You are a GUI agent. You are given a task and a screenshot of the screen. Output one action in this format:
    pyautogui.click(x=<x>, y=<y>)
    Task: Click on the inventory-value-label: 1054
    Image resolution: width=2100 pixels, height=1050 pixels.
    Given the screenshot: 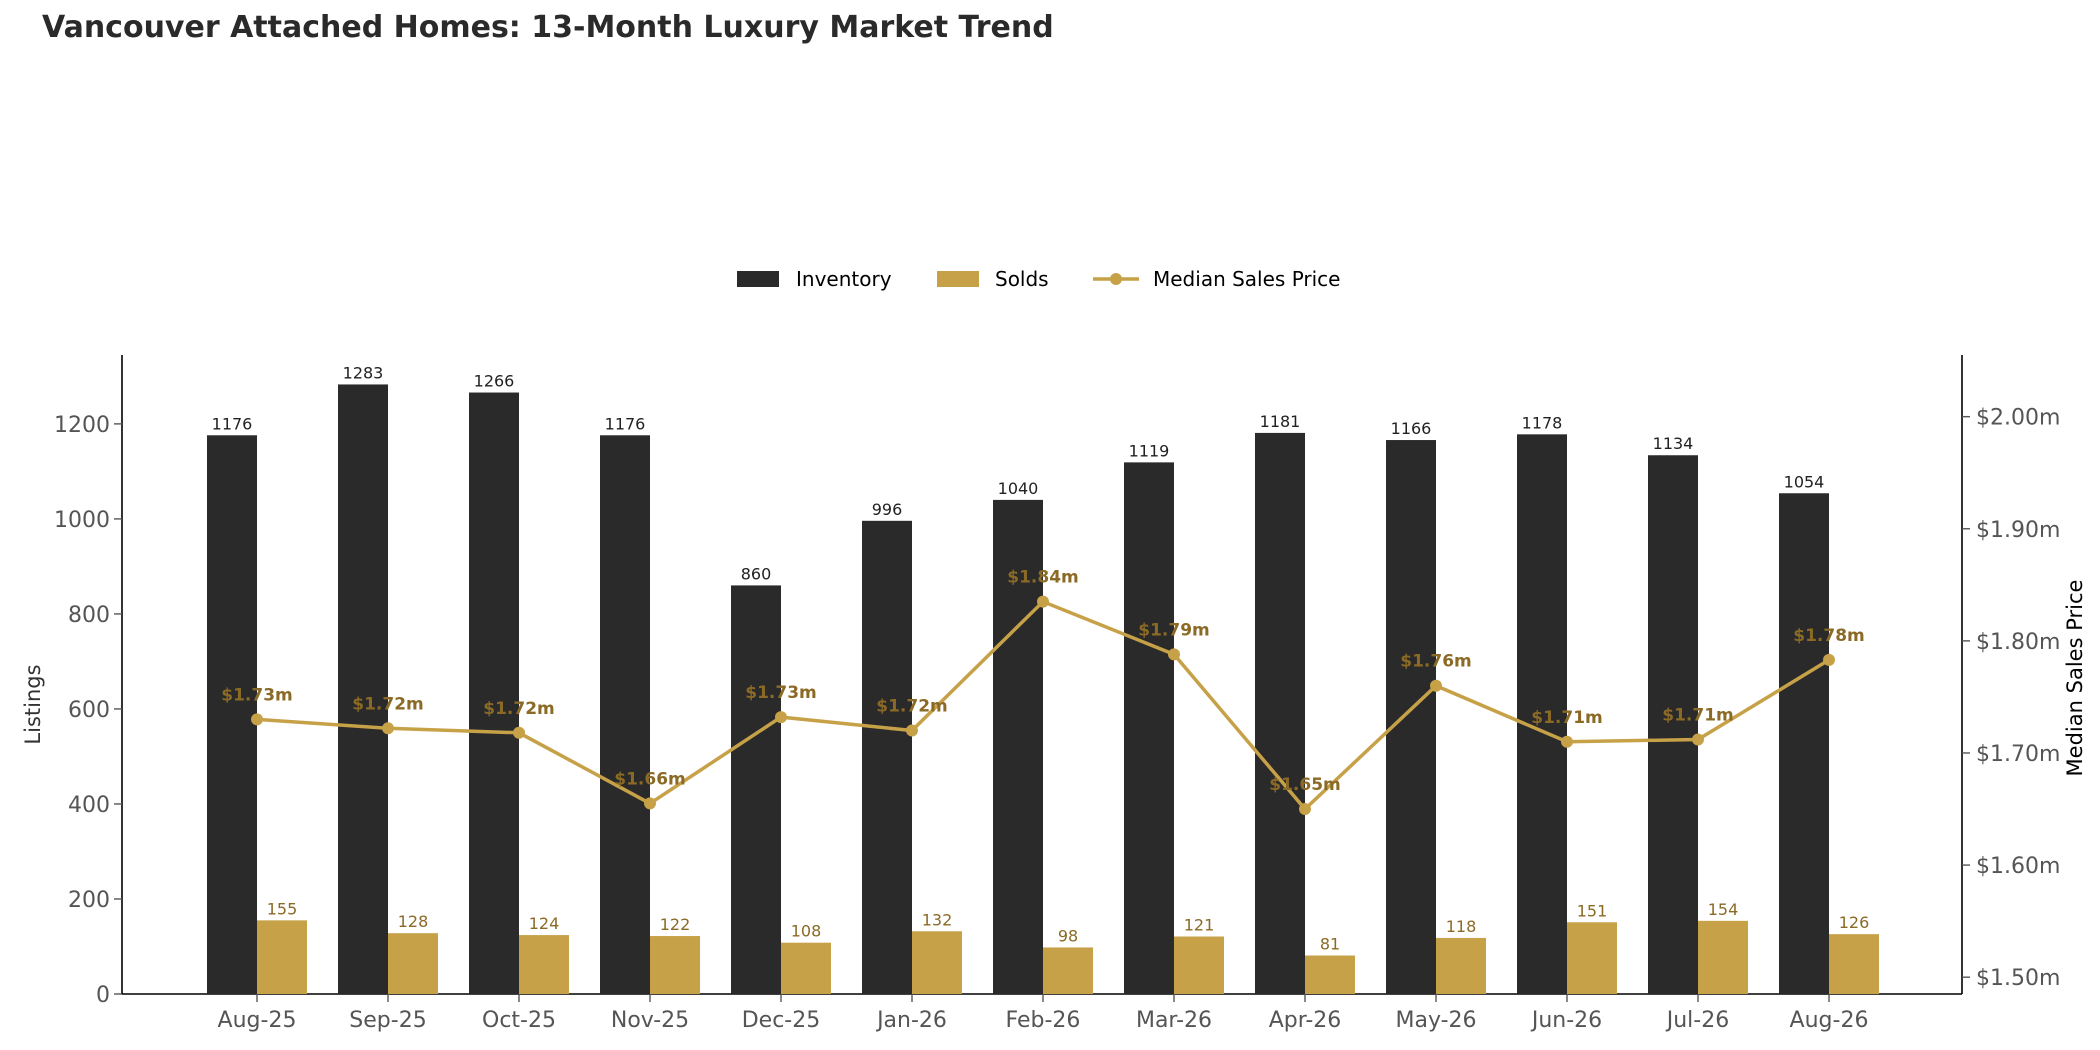 What is the action you would take?
    pyautogui.click(x=1804, y=481)
    